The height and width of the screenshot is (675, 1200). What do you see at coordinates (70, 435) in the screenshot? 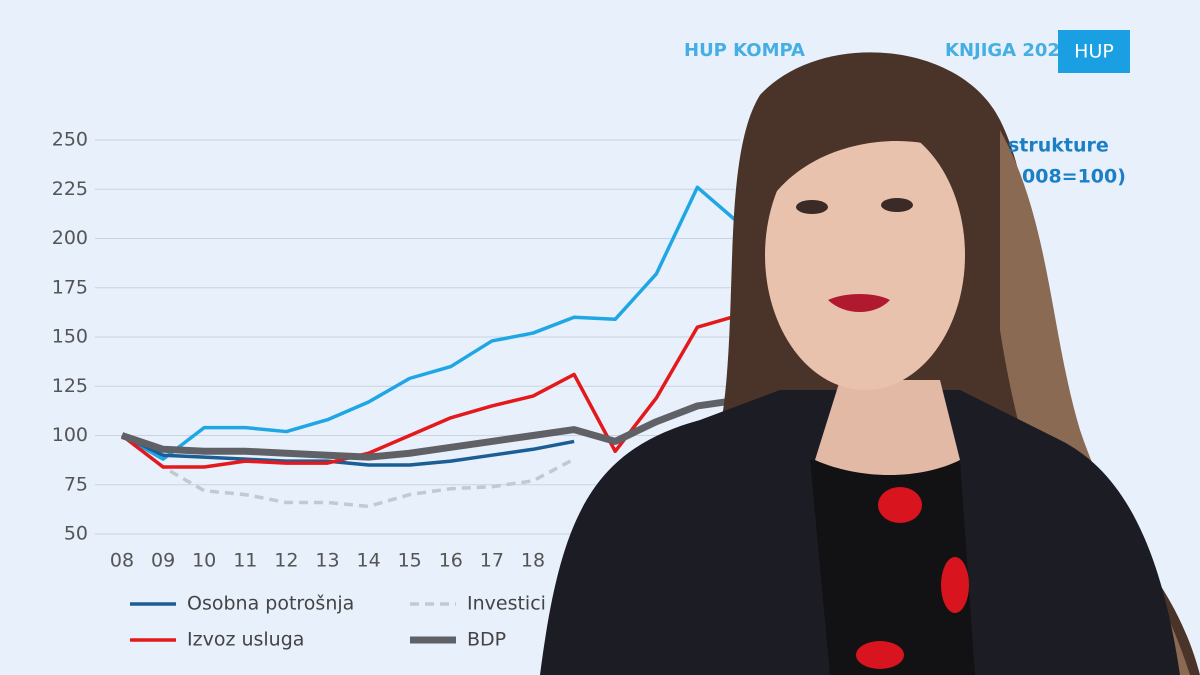
I see `y-tick-label: 100` at bounding box center [70, 435].